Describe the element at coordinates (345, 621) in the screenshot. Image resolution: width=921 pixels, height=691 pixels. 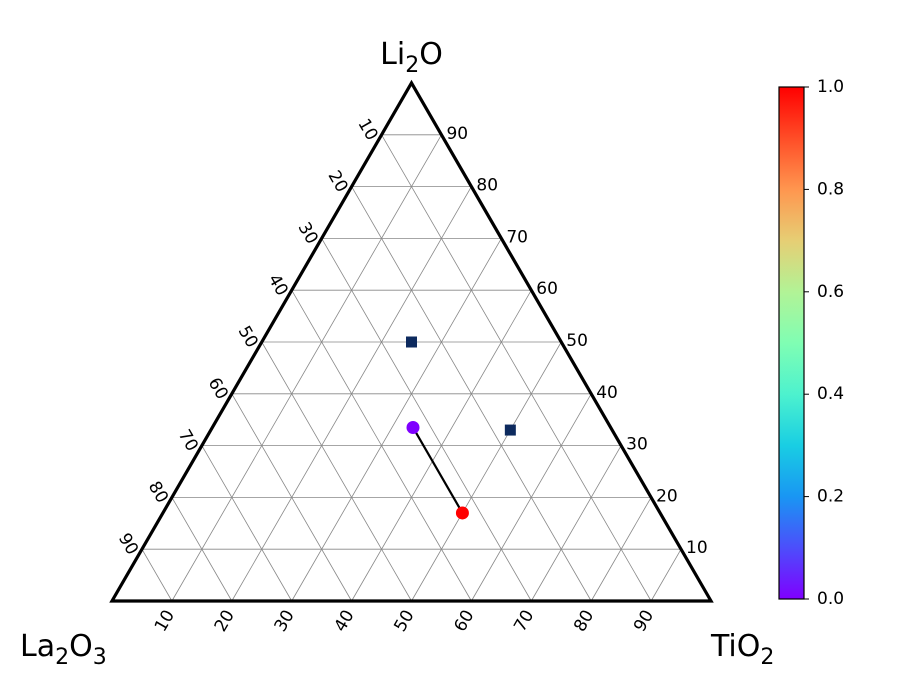
I see `bottom-axis-tick-label: 40` at that location.